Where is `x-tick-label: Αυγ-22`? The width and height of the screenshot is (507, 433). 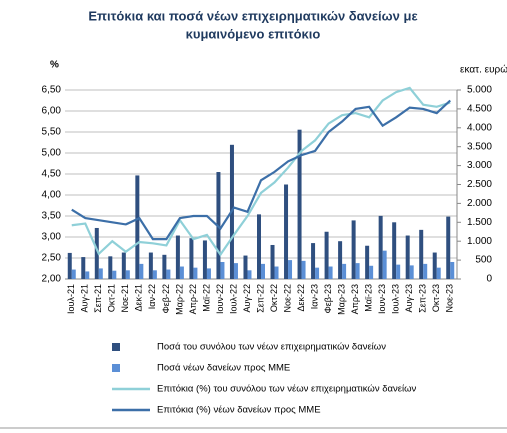
x-tick-label: Αυγ-22 is located at coordinates (247, 298).